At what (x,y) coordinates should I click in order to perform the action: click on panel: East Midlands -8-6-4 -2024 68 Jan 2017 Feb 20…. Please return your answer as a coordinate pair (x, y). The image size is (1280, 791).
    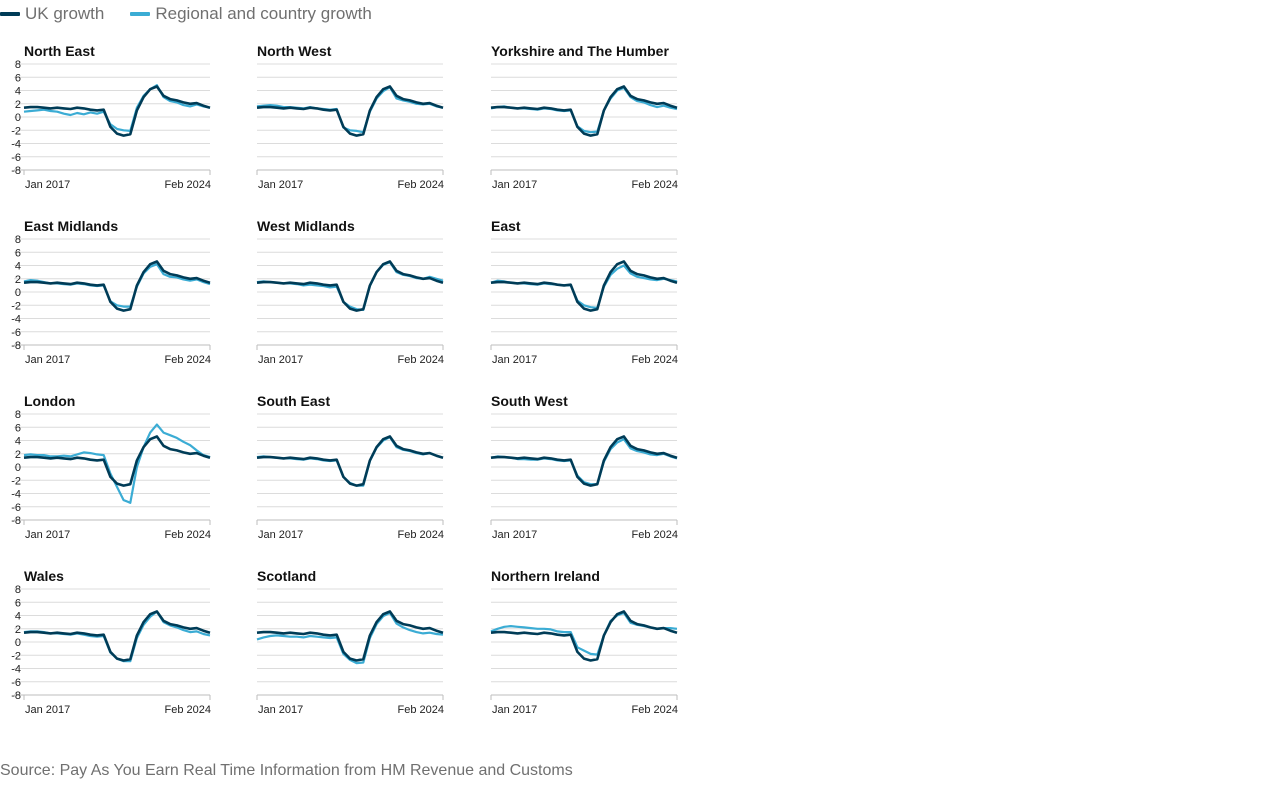
    Looking at the image, I should click on (111, 292).